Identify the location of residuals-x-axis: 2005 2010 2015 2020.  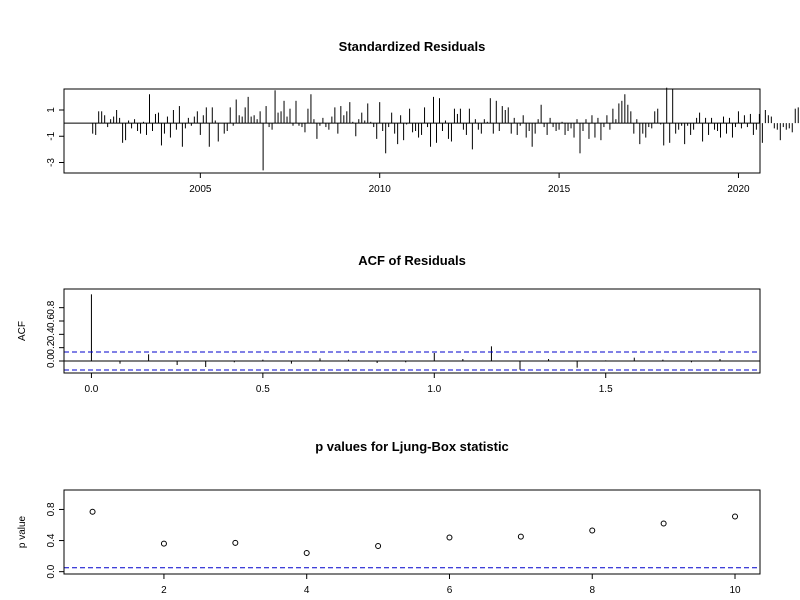
(469, 184).